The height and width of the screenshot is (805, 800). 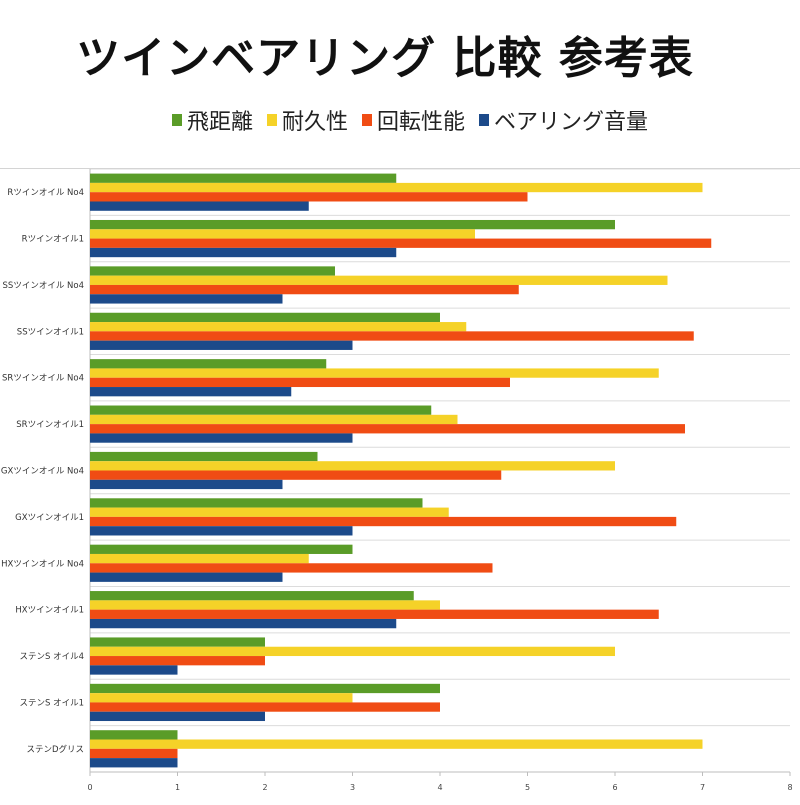 What do you see at coordinates (51, 657) in the screenshot?
I see `category-label: ステンS オイル4` at bounding box center [51, 657].